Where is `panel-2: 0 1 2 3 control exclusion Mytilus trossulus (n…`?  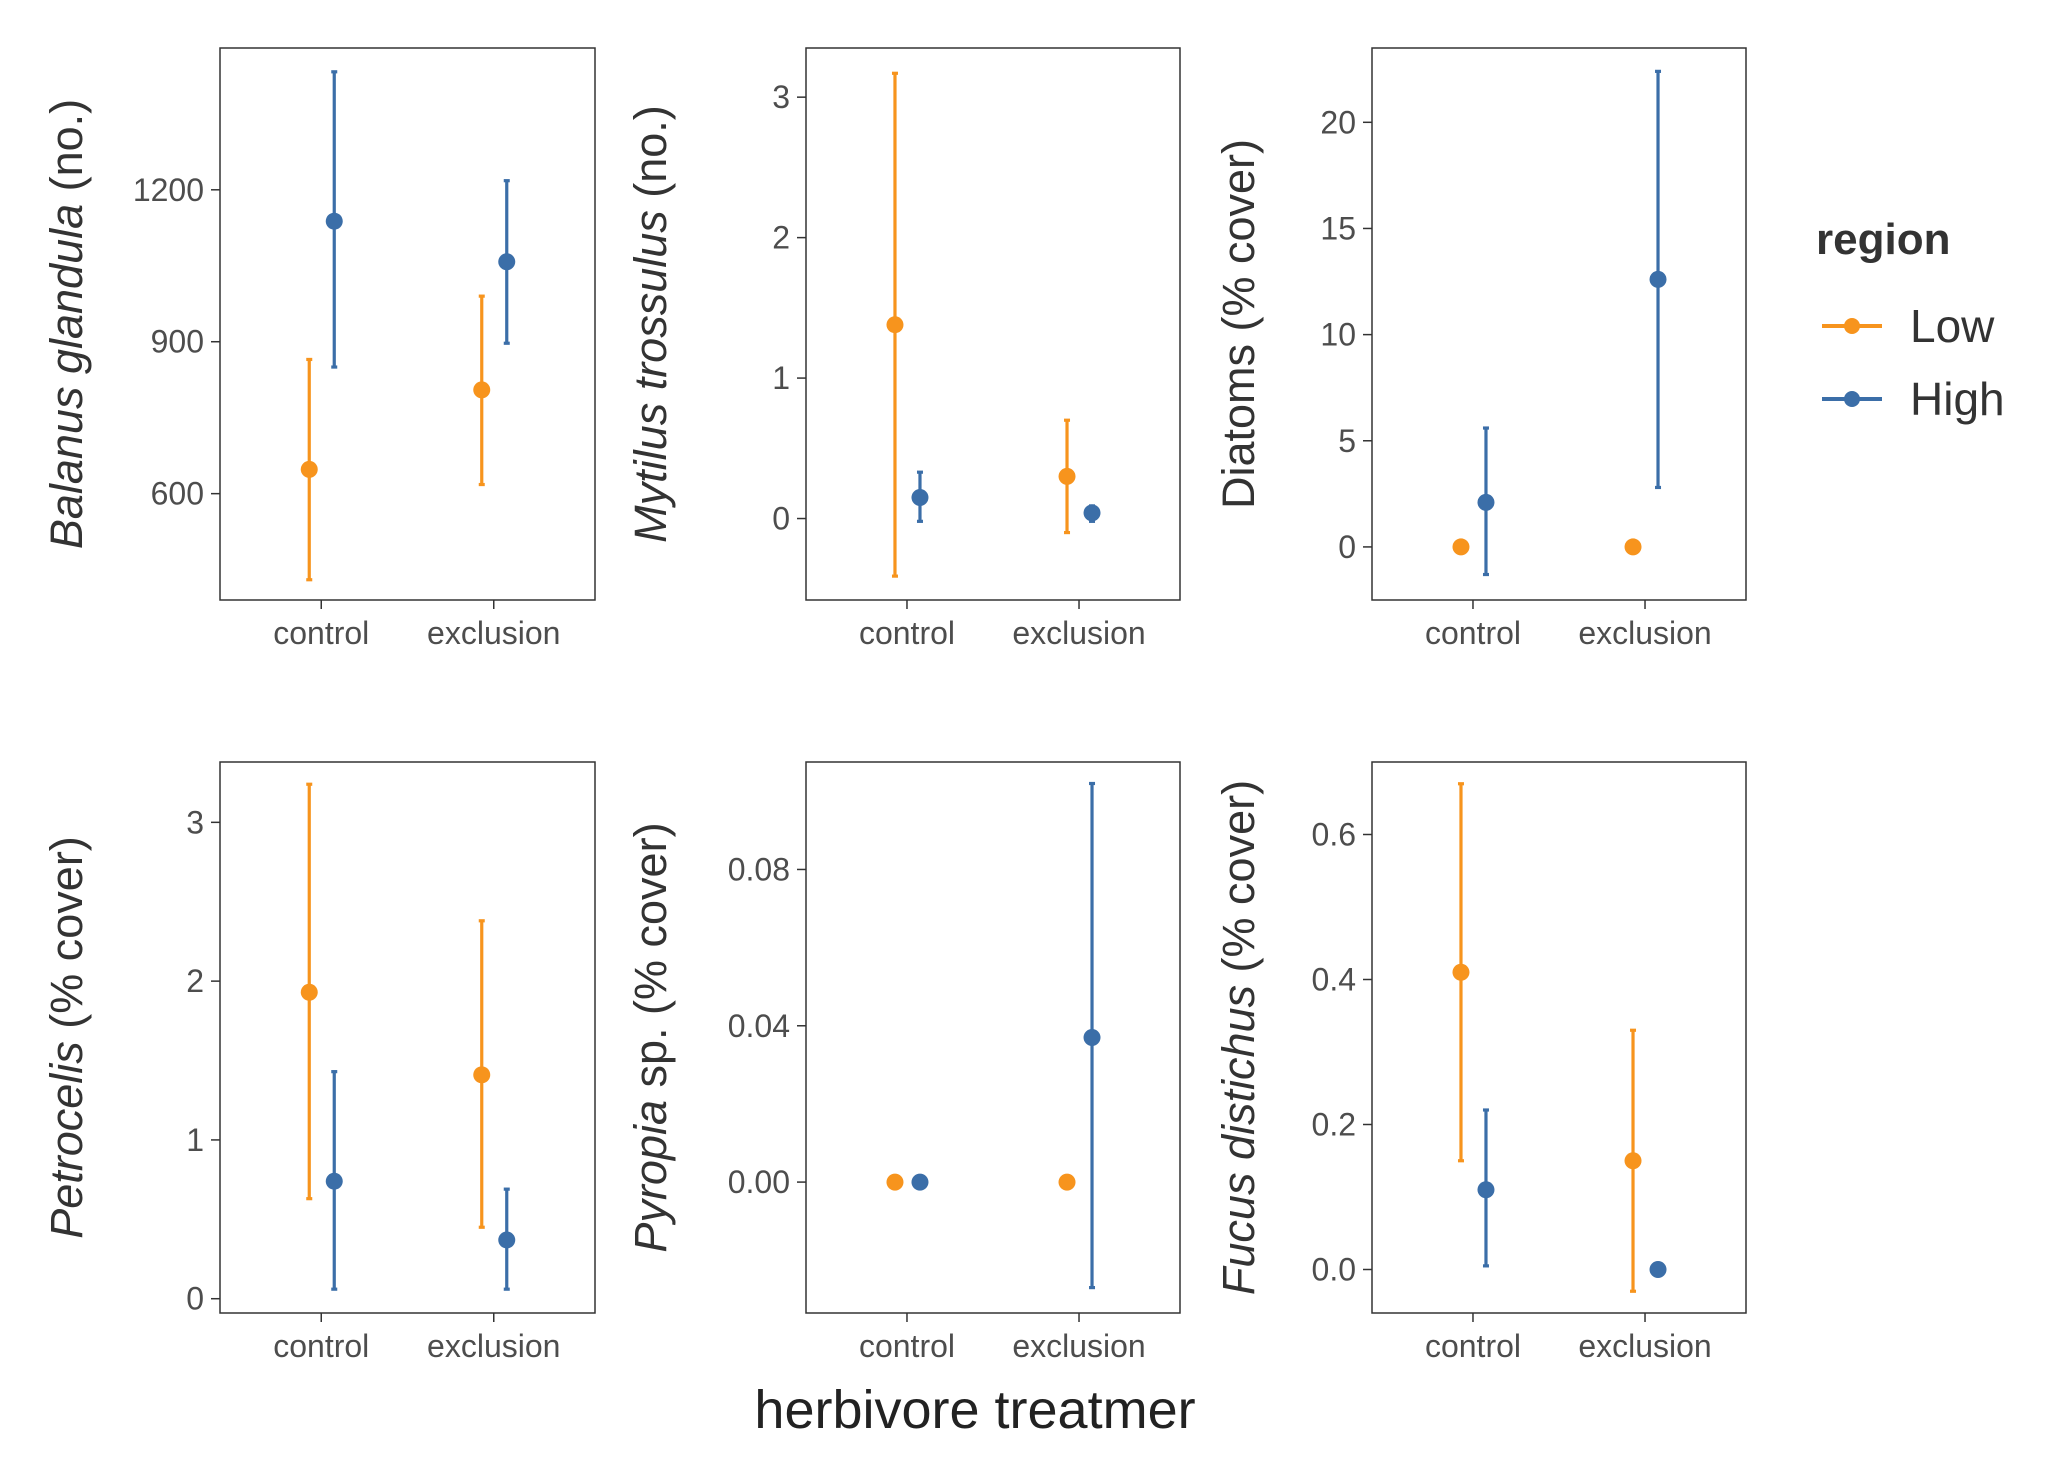
panel-2: 0 1 2 3 control exclusion Mytilus trossulus (n… is located at coordinates (903, 349).